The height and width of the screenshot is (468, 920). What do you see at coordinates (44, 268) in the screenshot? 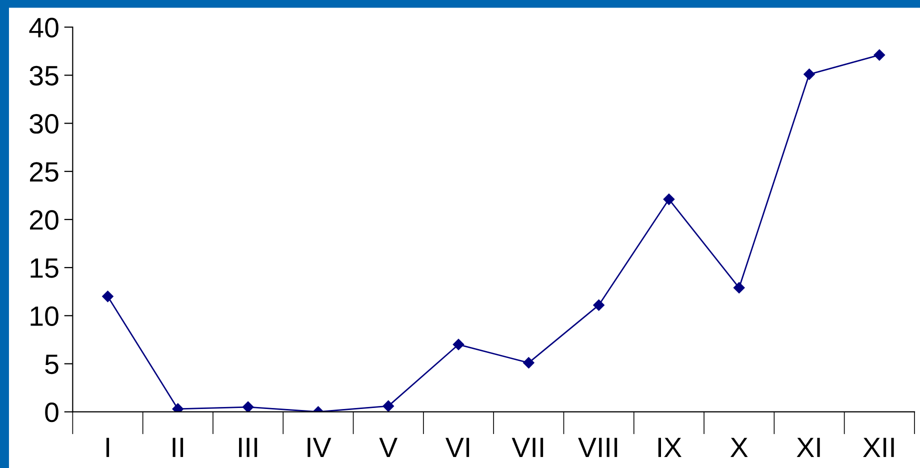
I see `y-tick-label: 15` at bounding box center [44, 268].